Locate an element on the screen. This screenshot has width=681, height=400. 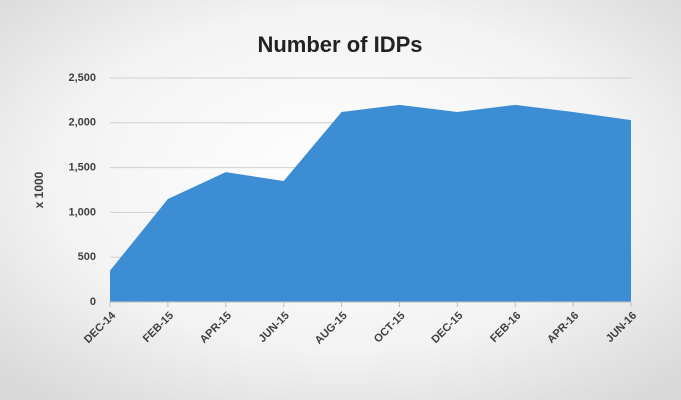
y-tick-label: 2,500 is located at coordinates (82, 78).